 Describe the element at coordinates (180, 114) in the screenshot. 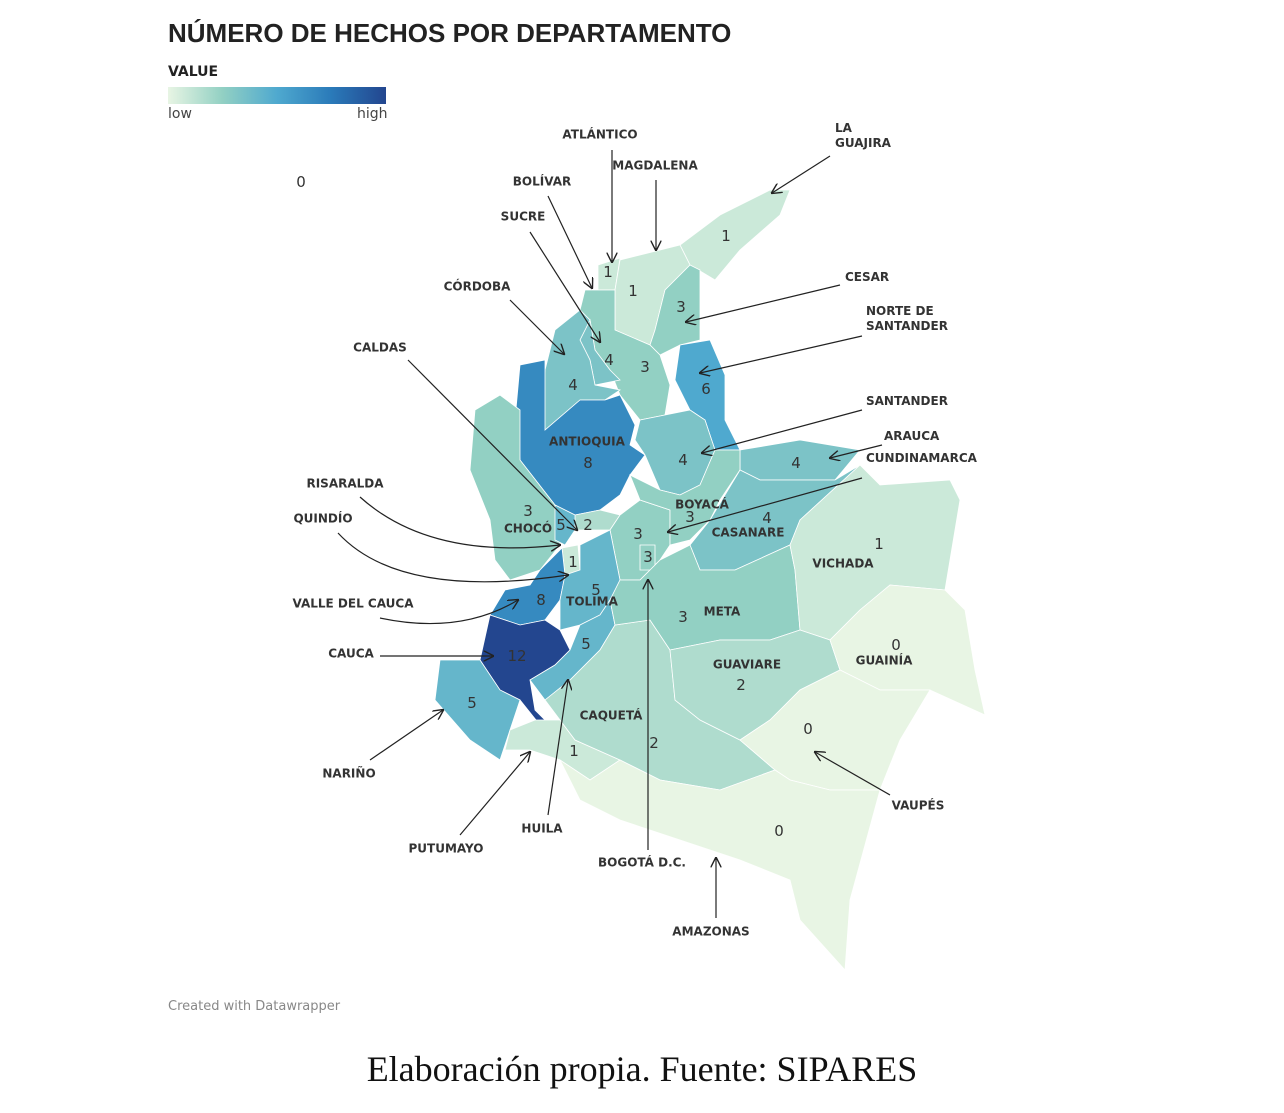

I see `legend-low: low` at that location.